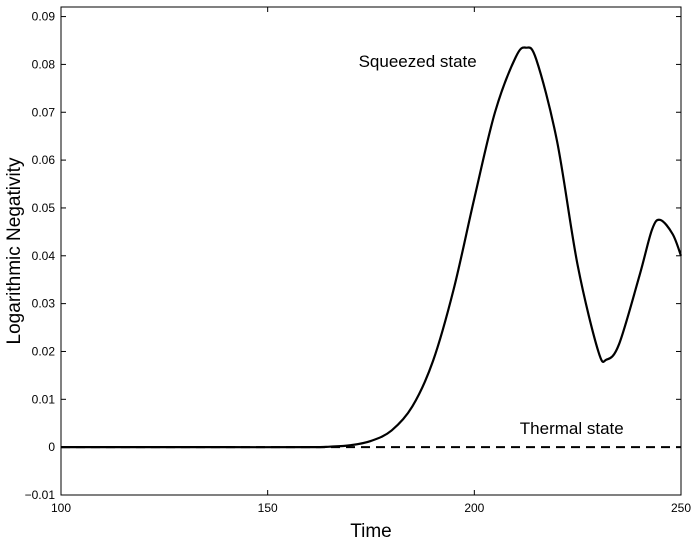  I want to click on y-tick-label: 0.01, so click(44, 399).